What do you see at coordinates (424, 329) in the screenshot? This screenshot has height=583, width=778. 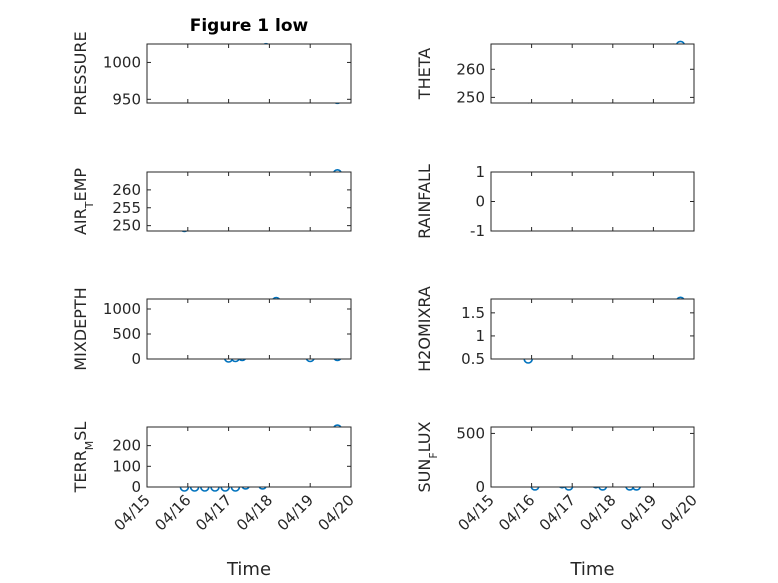 I see `y-axis-label: H2OMIXRA` at bounding box center [424, 329].